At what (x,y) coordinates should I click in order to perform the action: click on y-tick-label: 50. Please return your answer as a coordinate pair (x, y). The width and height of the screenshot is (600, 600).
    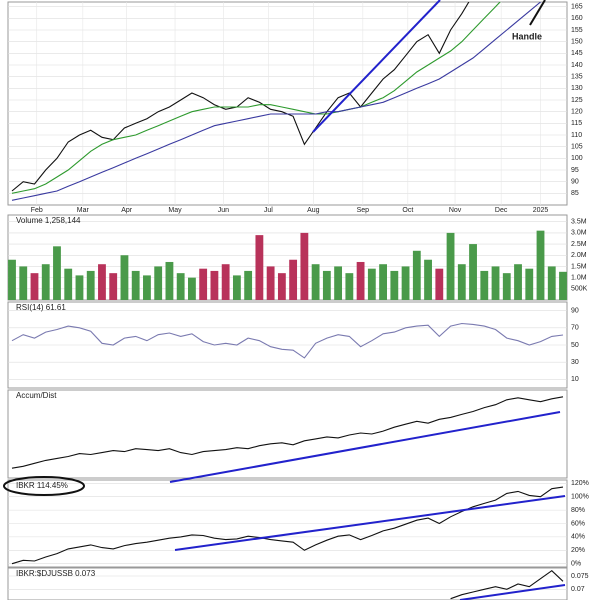
    Looking at the image, I should click on (575, 345).